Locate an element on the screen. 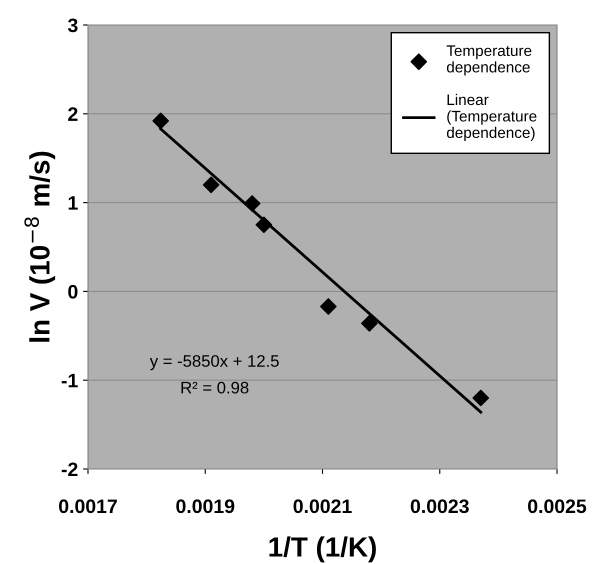  annotation: y = -5850x + 12.5 is located at coordinates (214, 362).